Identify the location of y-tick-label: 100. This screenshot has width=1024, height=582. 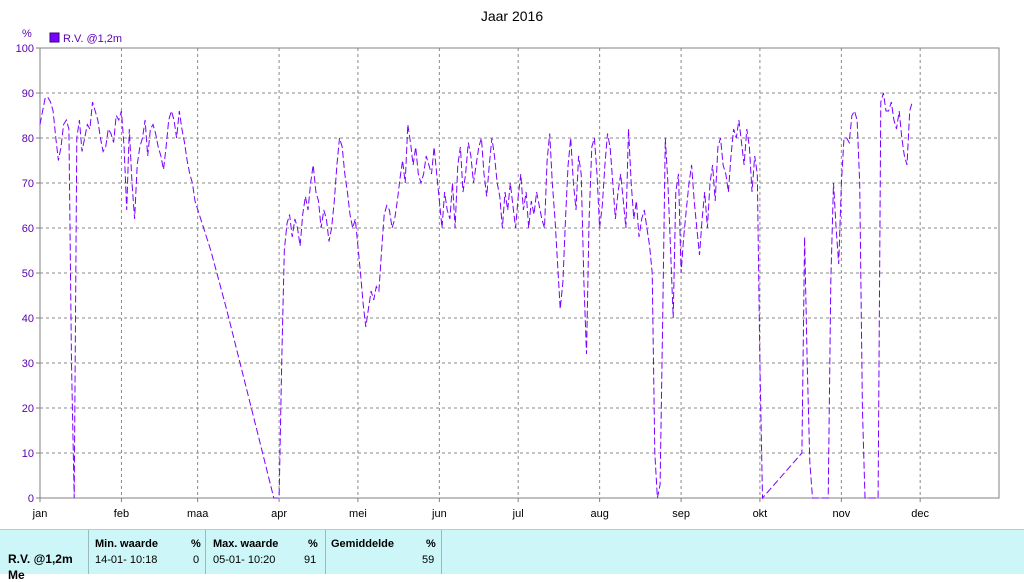
(25, 49).